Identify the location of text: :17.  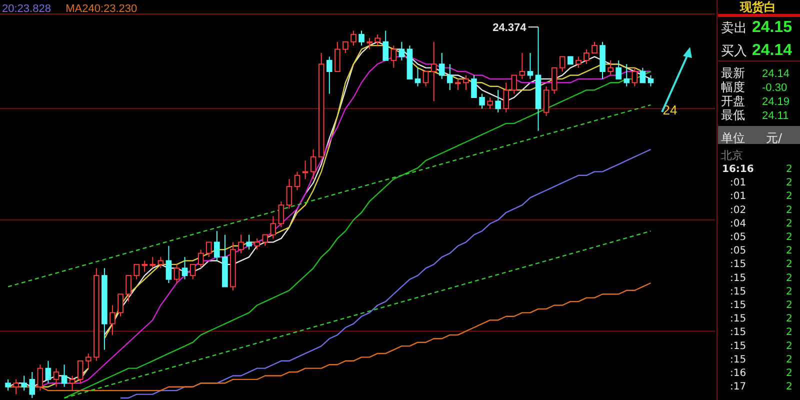
(738, 387).